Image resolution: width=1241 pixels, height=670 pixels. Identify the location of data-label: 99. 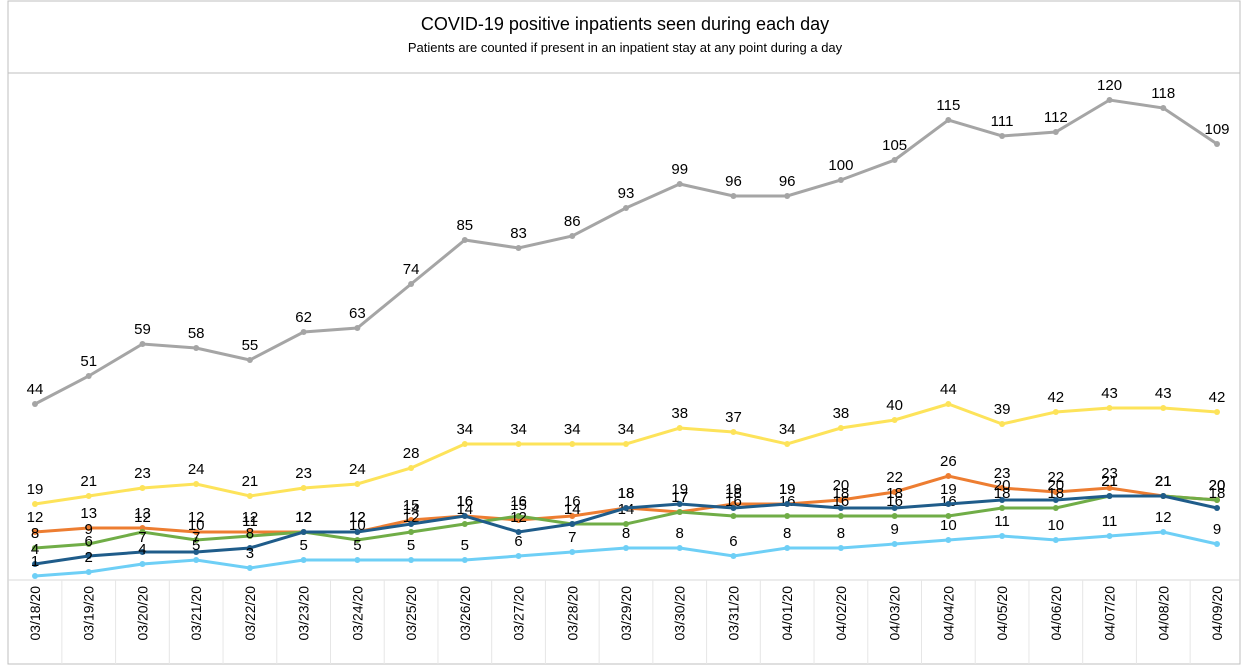
(679, 169).